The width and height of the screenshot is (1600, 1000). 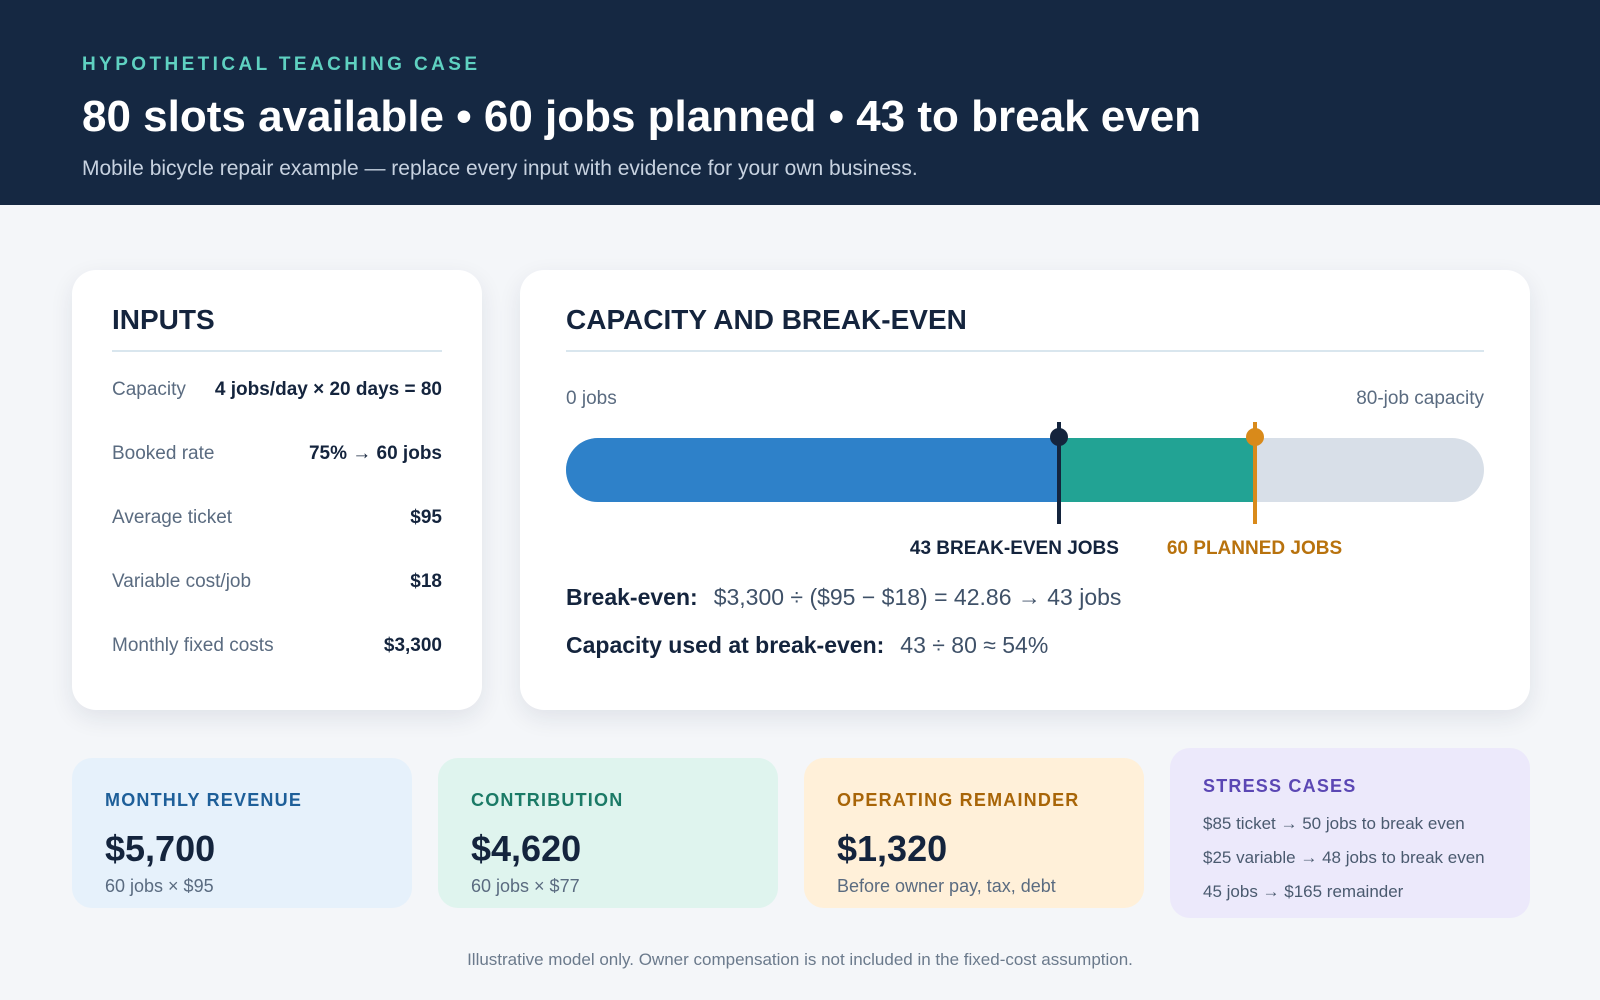 I want to click on input-row-average-ticket: Average ticket $95, so click(x=277, y=518).